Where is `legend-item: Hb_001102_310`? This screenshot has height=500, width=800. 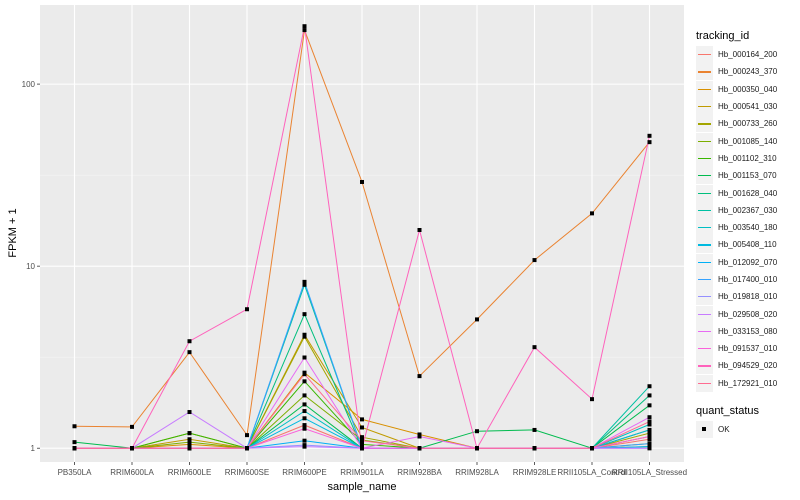
legend-item: Hb_001102_310 is located at coordinates (748, 158).